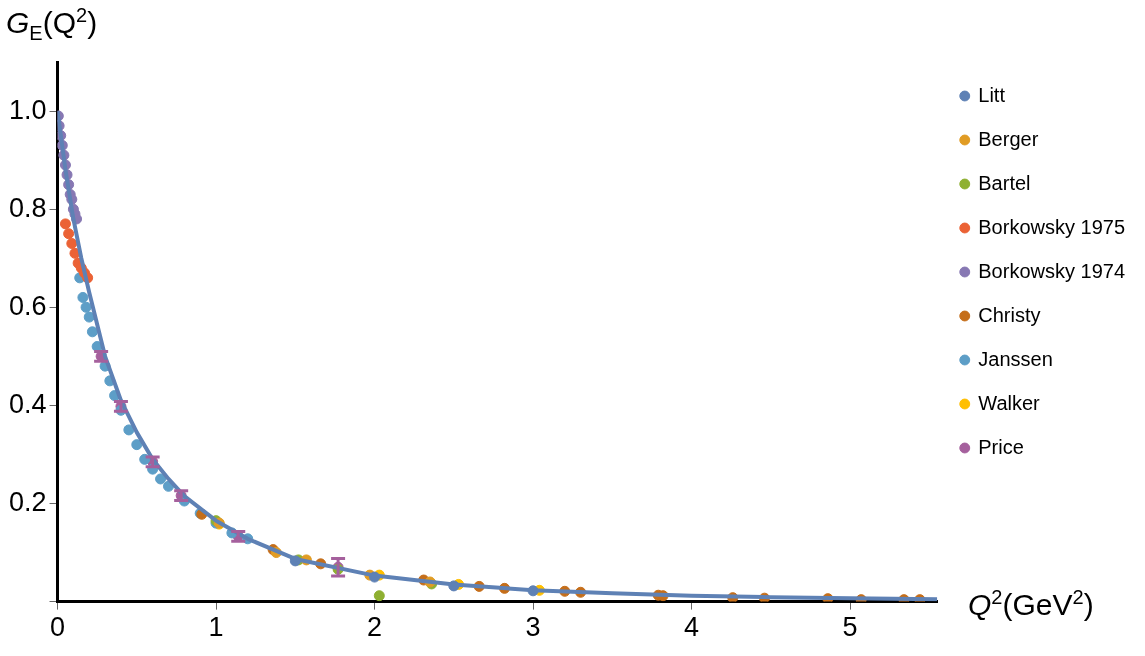 This screenshot has width=1145, height=656. What do you see at coordinates (1008, 138) in the screenshot?
I see `legend-label: Berger` at bounding box center [1008, 138].